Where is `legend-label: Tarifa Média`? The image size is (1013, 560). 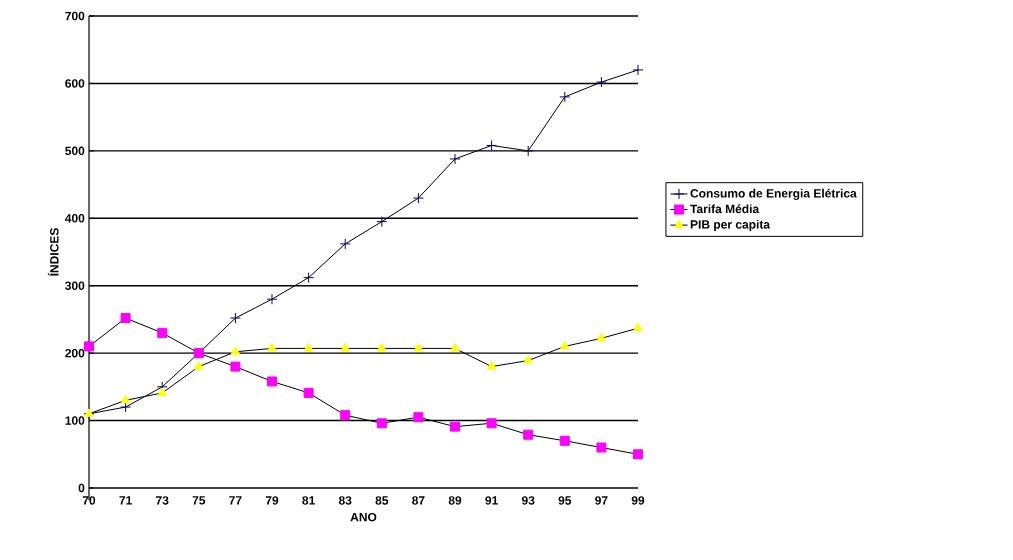
legend-label: Tarifa Média is located at coordinates (725, 209).